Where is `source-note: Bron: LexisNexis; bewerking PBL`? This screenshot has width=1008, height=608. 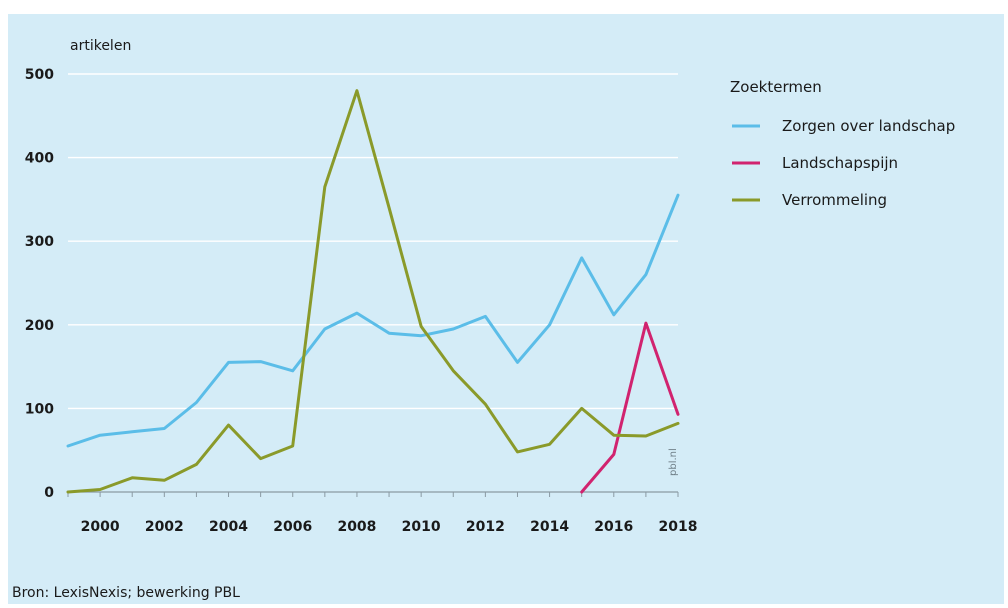
source-note: Bron: LexisNexis; bewerking PBL is located at coordinates (126, 593).